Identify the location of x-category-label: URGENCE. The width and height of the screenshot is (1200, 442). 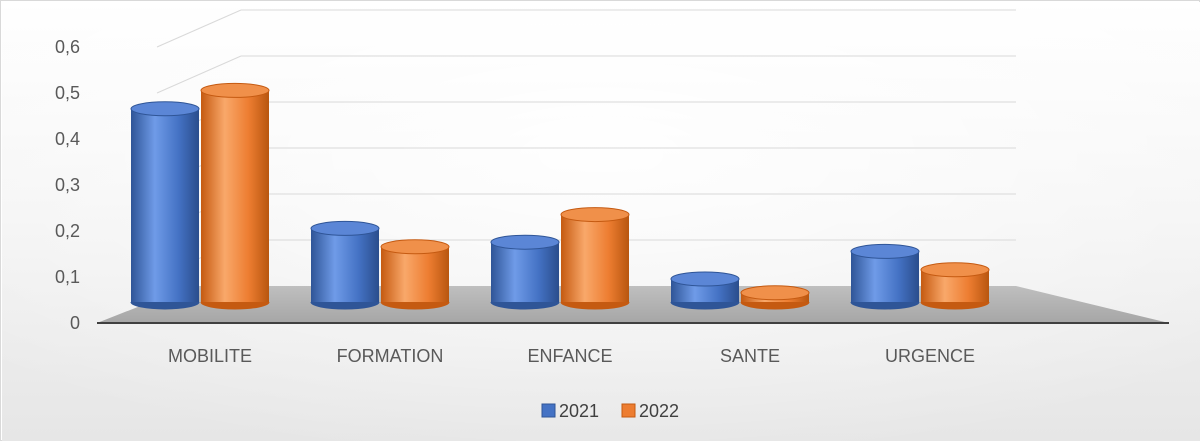
(930, 356).